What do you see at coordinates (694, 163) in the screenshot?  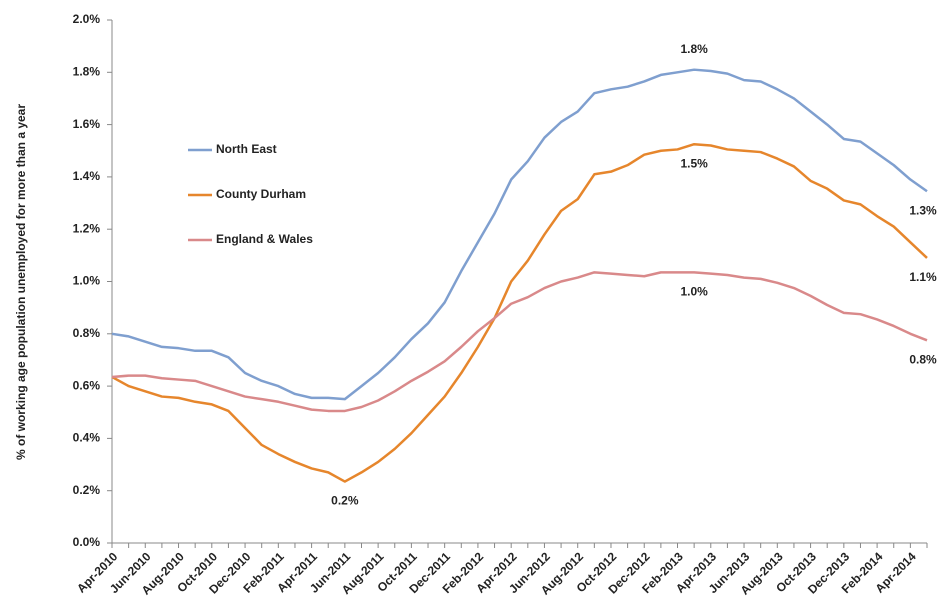 I see `data-label: 1.5%` at bounding box center [694, 163].